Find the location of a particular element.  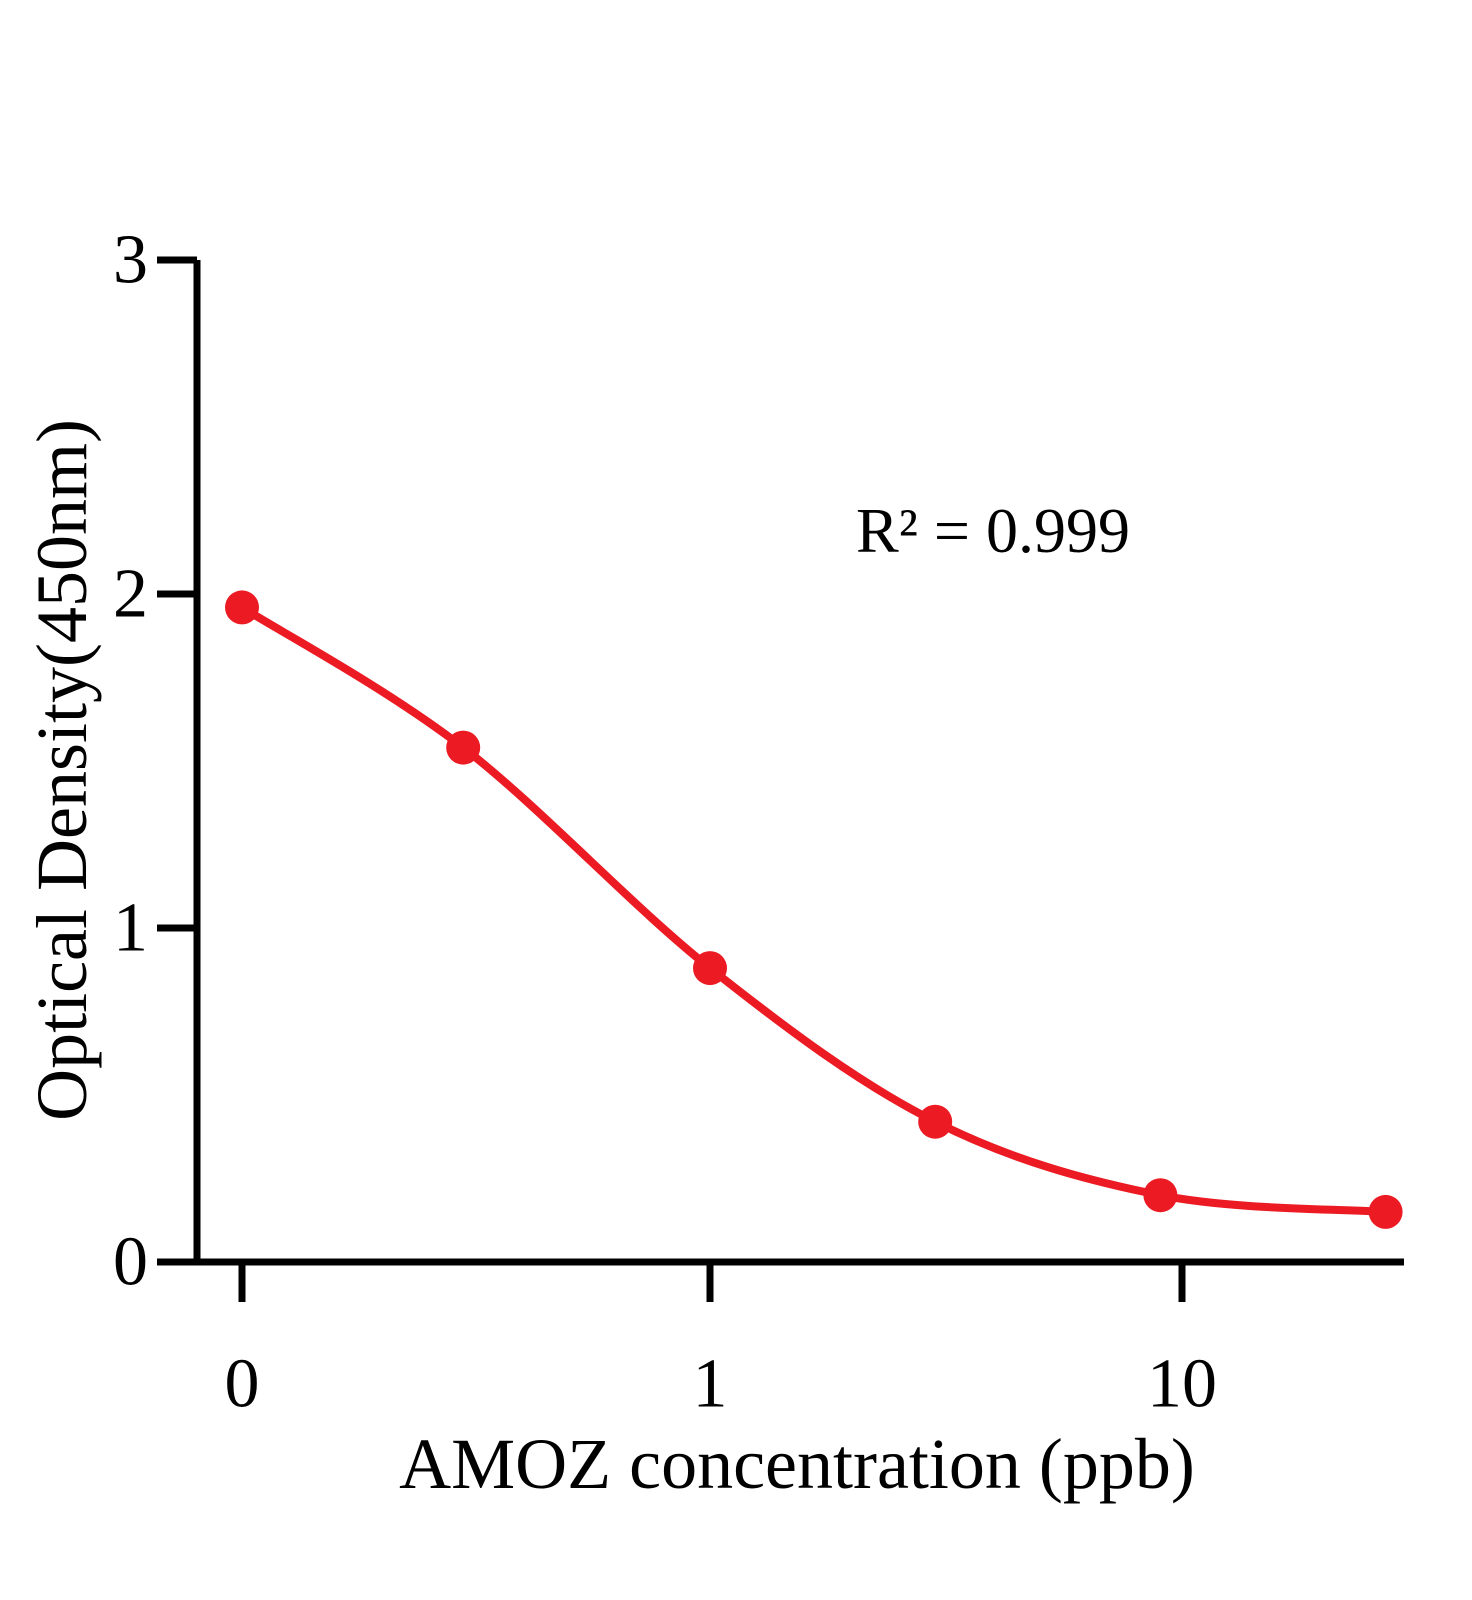

y-tick-label-1: 1 is located at coordinates (130, 928).